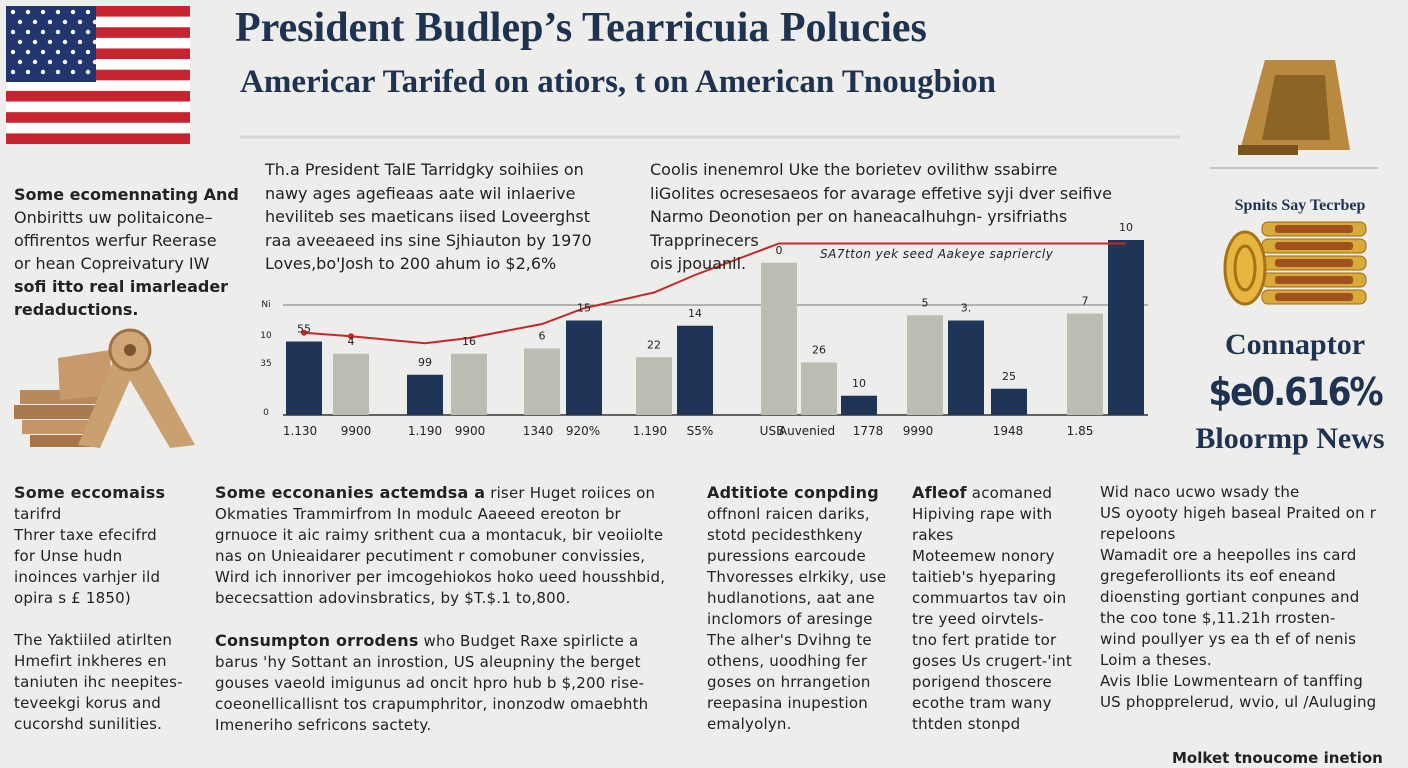  I want to click on text-line: porigend thoscere, so click(982, 682).